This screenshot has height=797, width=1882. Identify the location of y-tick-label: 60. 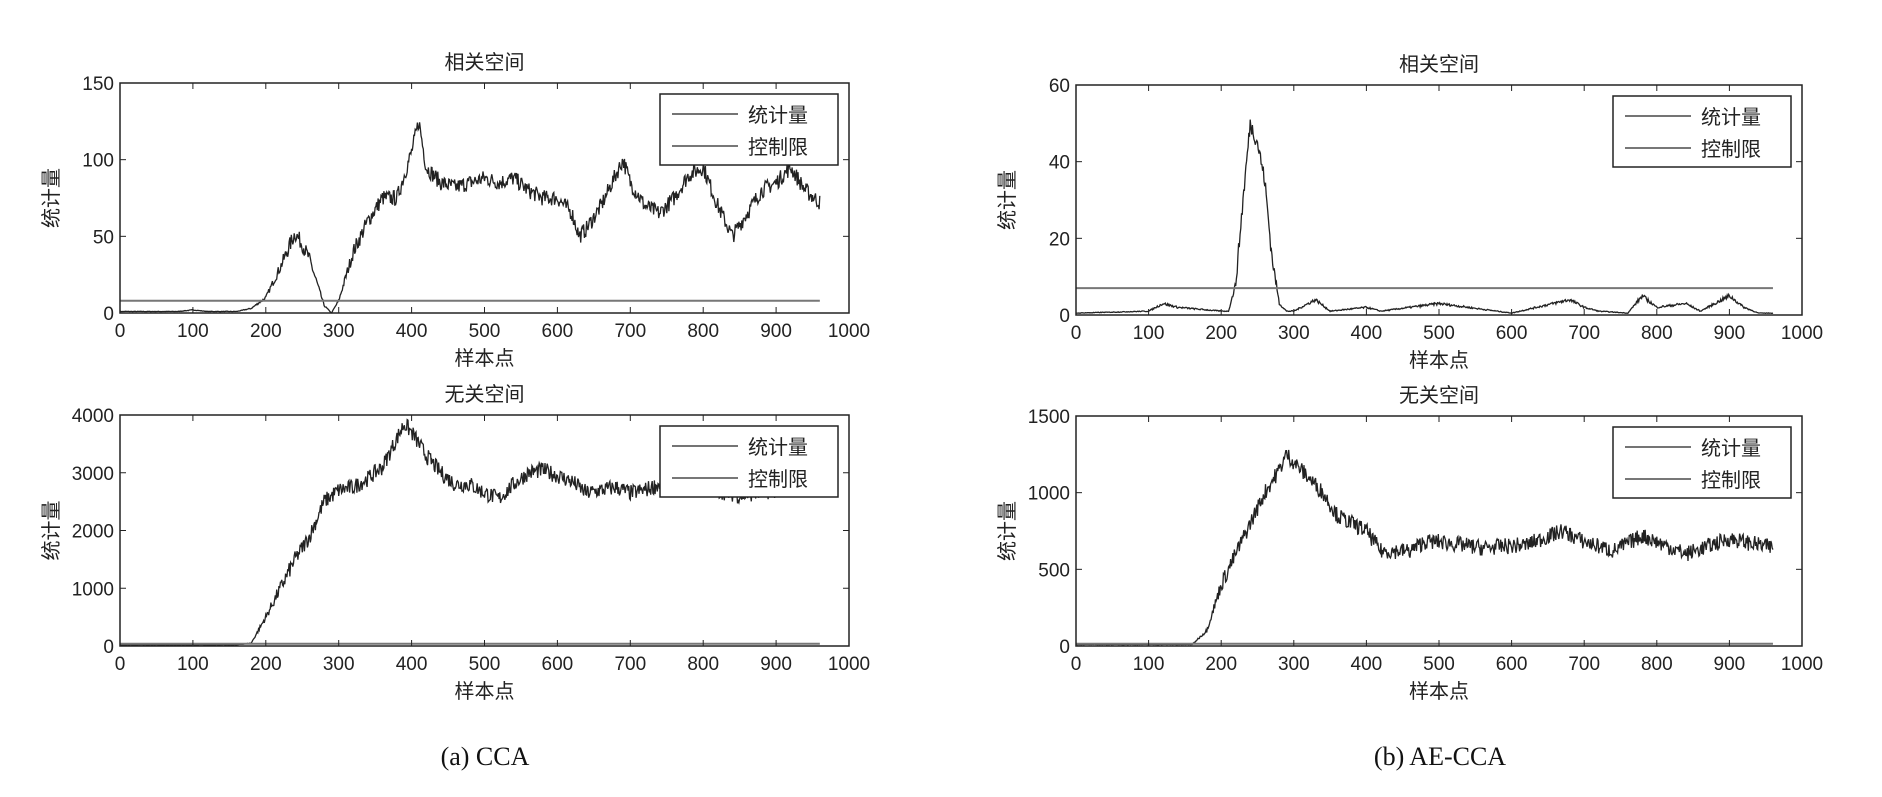
(1059, 86).